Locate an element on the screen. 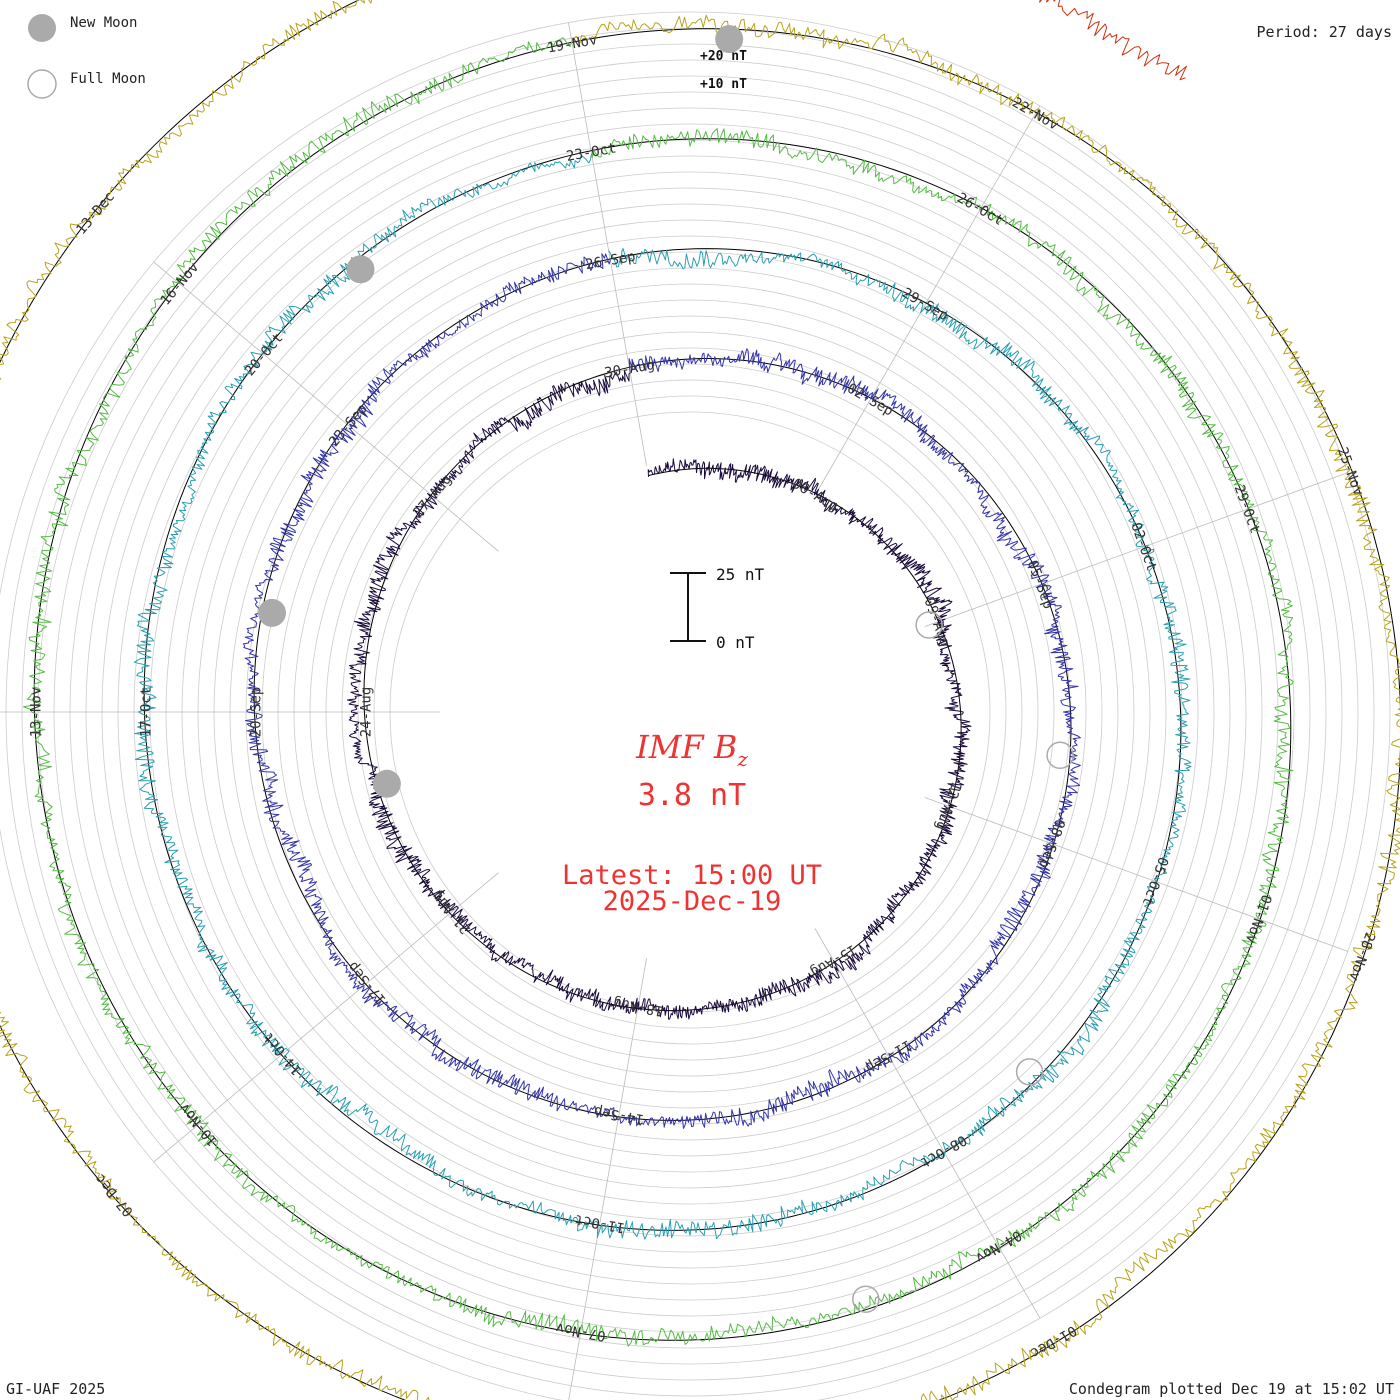 The image size is (1400, 1400). date-label: 04-Nov is located at coordinates (998, 1246).